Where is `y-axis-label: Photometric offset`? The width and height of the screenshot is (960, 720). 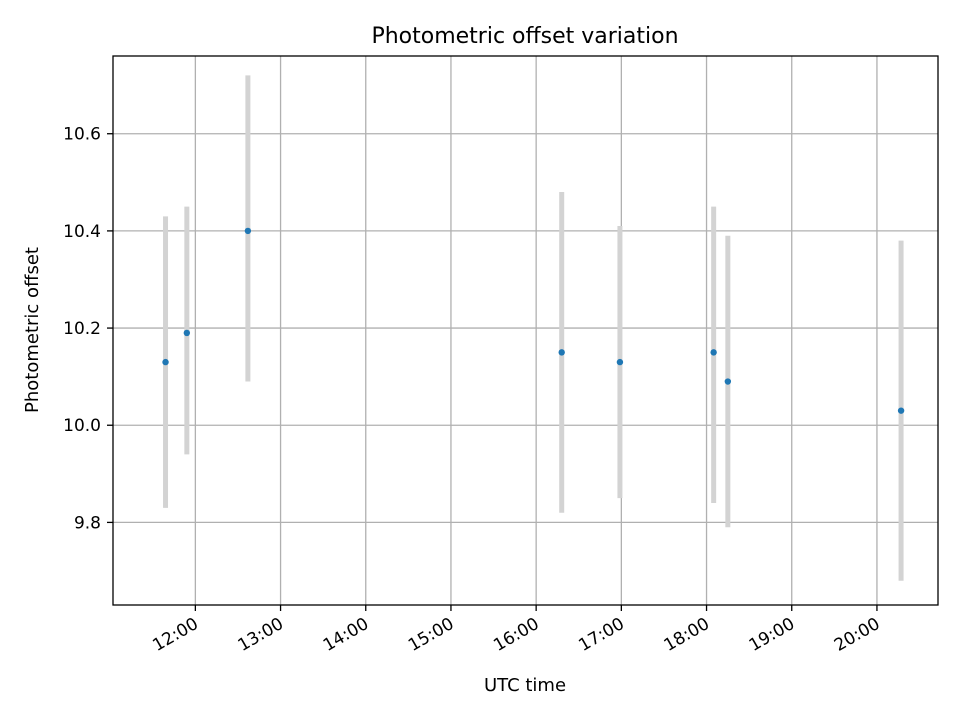
y-axis-label: Photometric offset is located at coordinates (32, 330).